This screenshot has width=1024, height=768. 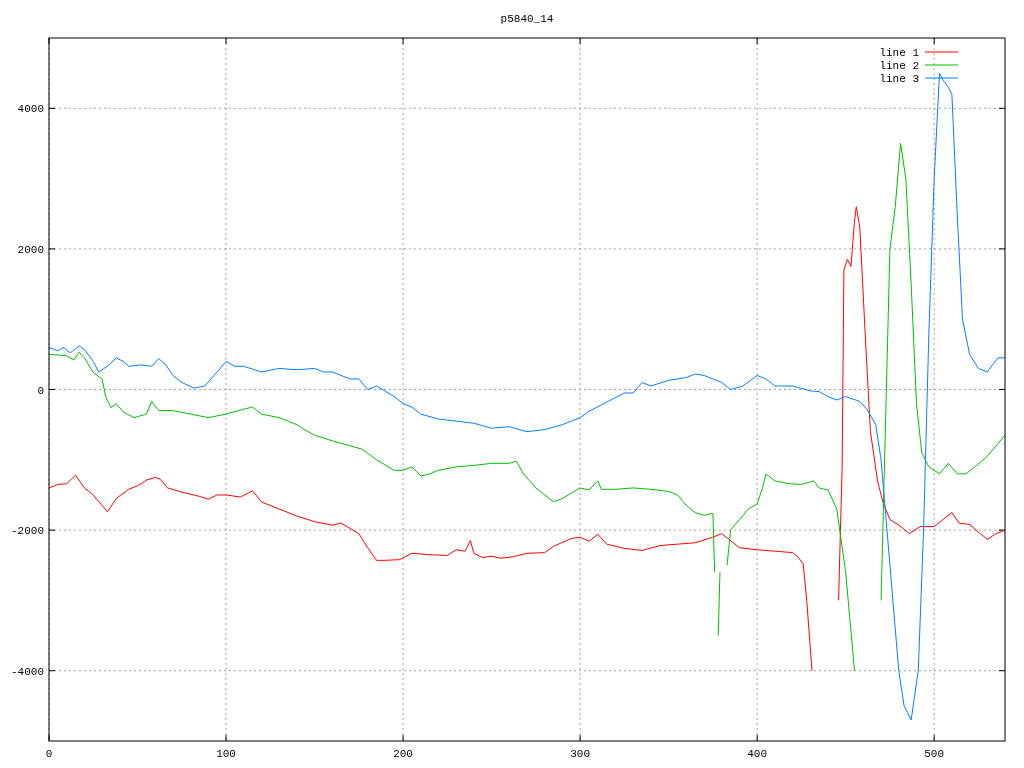 What do you see at coordinates (30, 109) in the screenshot?
I see `y-tick-label: 4000` at bounding box center [30, 109].